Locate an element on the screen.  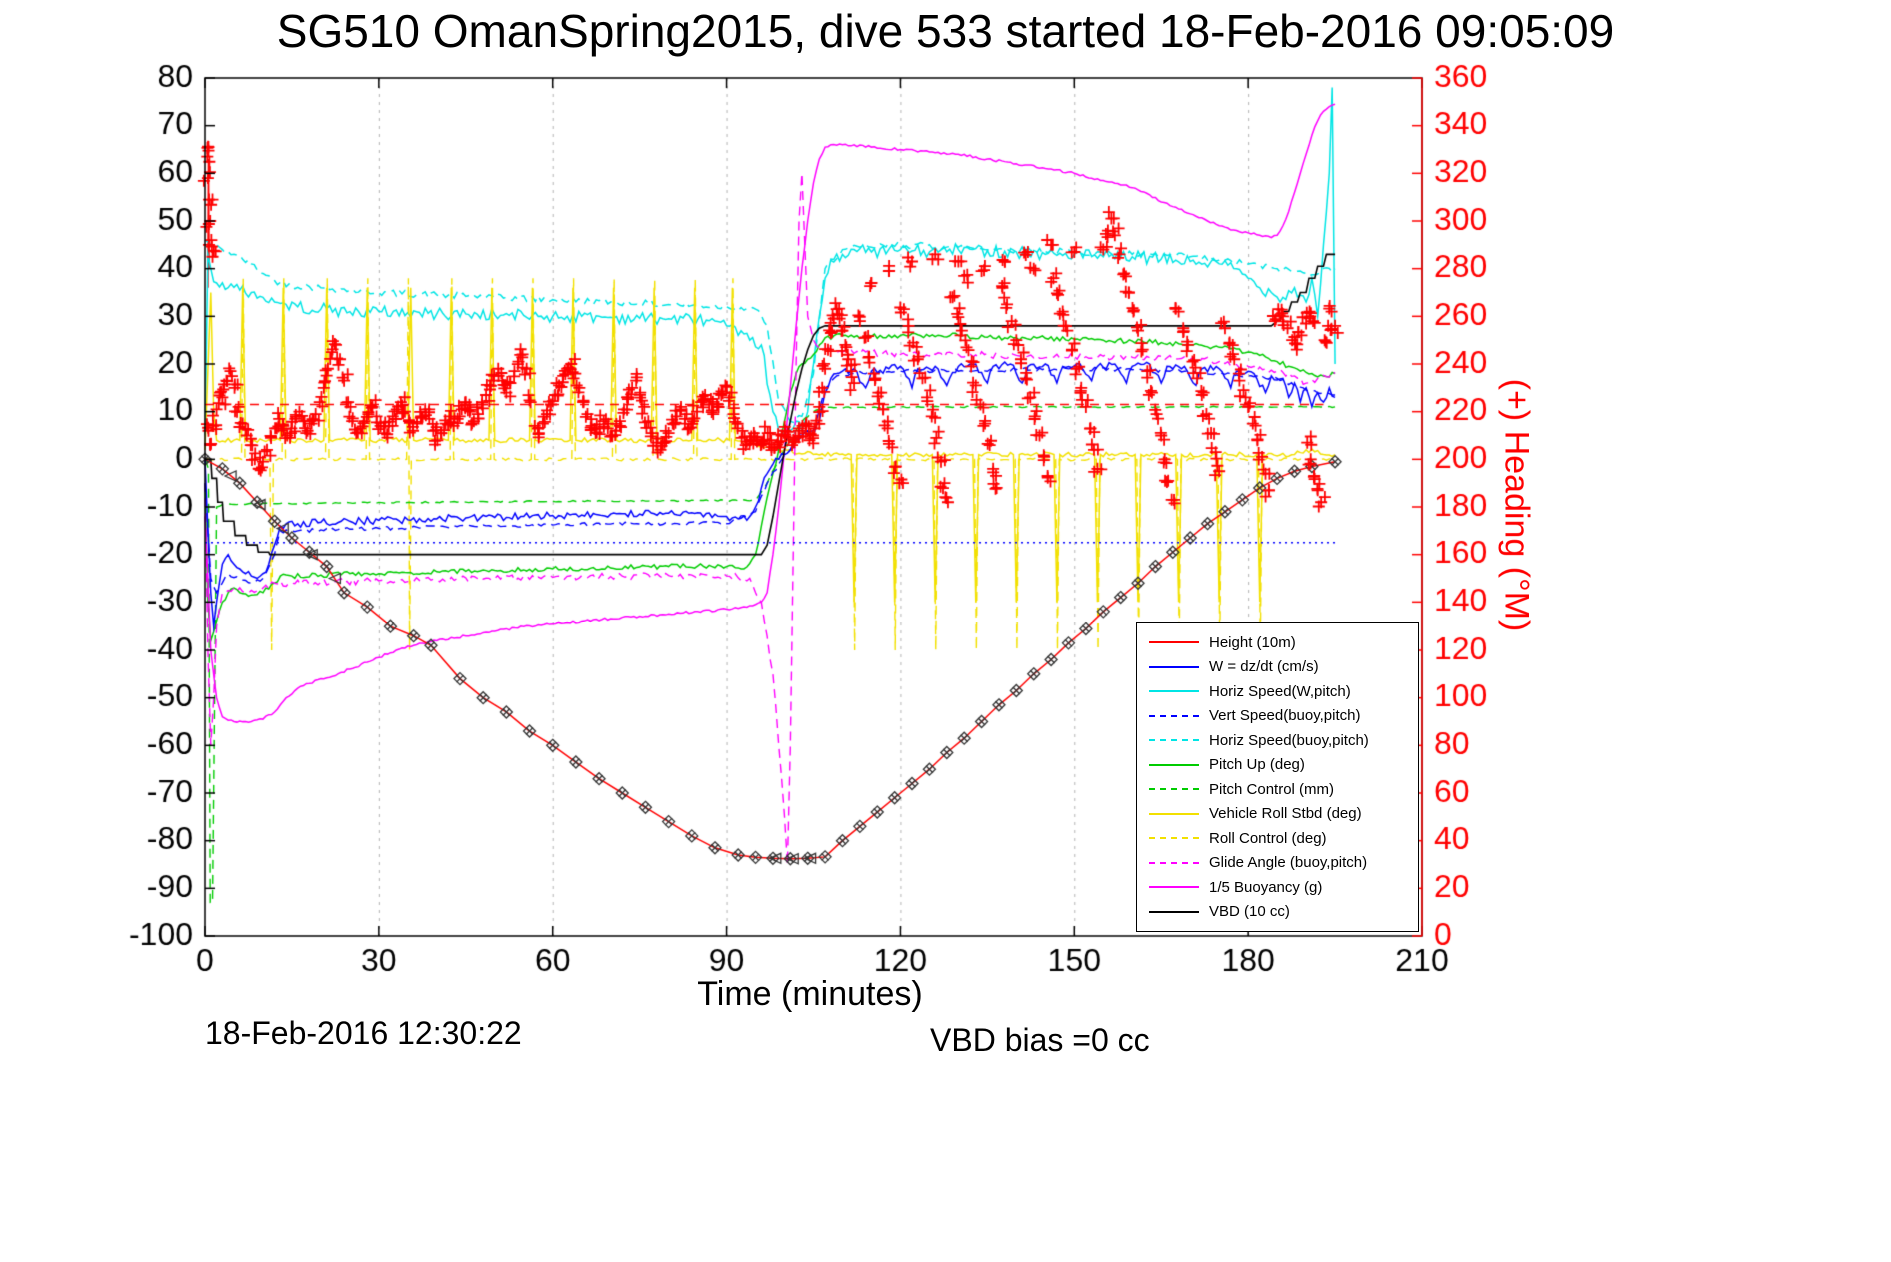
legend-item: Horiz Speed(buoy,pitch) is located at coordinates (1277, 740).